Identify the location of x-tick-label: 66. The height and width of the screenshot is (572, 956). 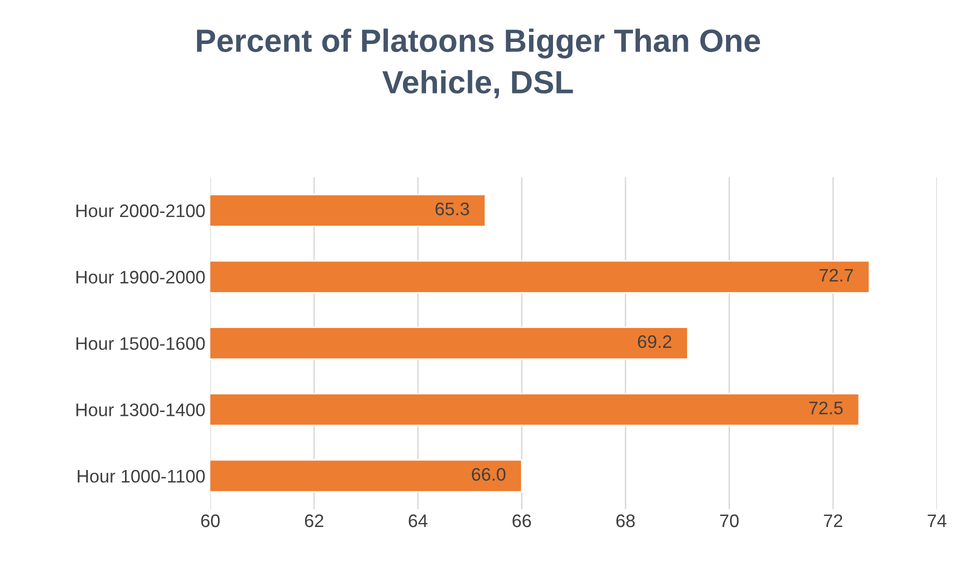
(521, 521).